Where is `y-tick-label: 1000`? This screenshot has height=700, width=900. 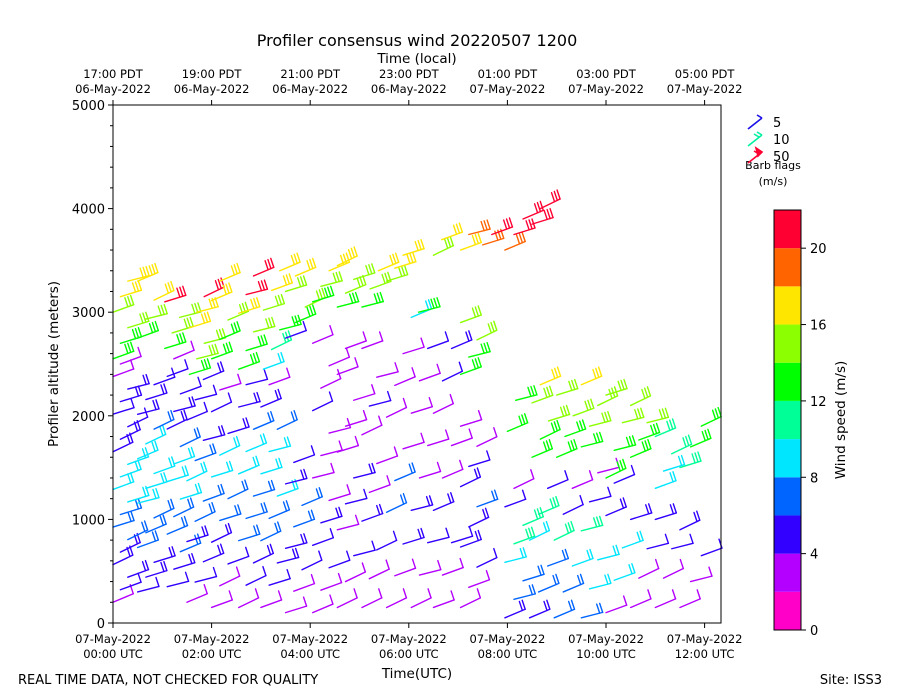
y-tick-label: 1000 is located at coordinates (88, 520).